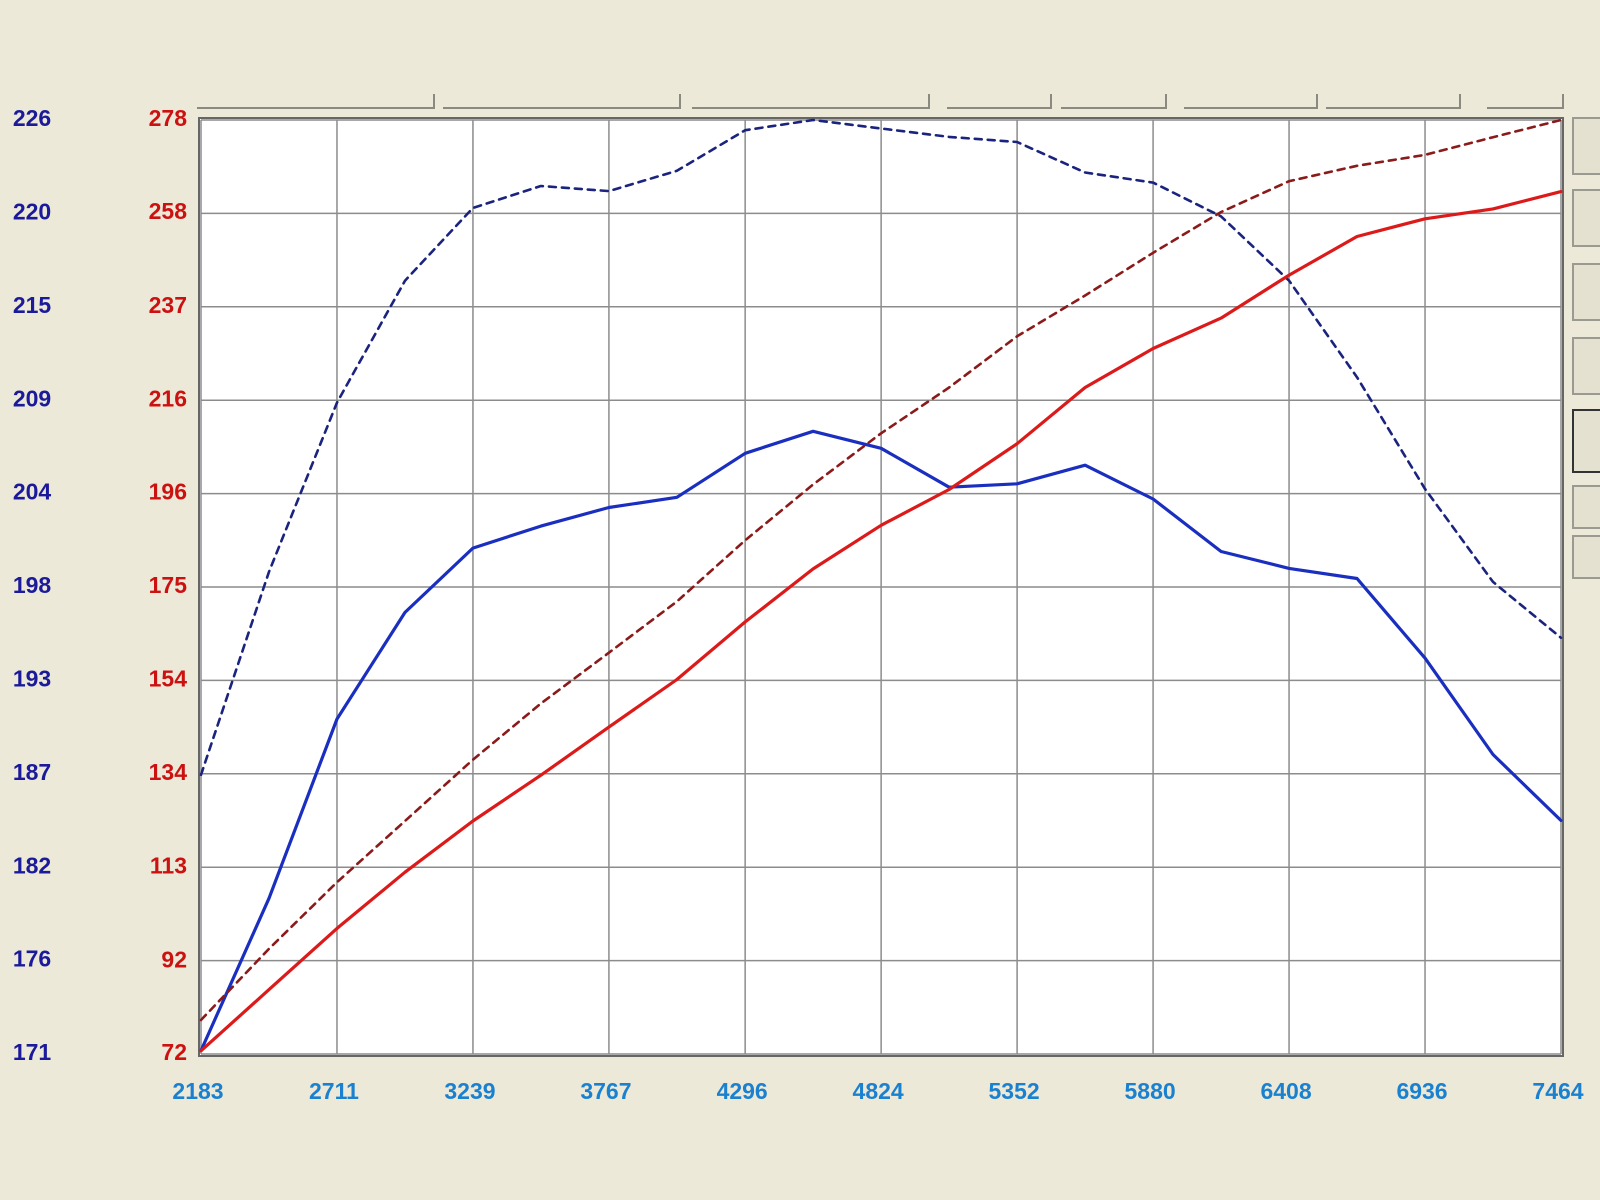  What do you see at coordinates (32, 211) in the screenshot?
I see `y-tick-label: 220` at bounding box center [32, 211].